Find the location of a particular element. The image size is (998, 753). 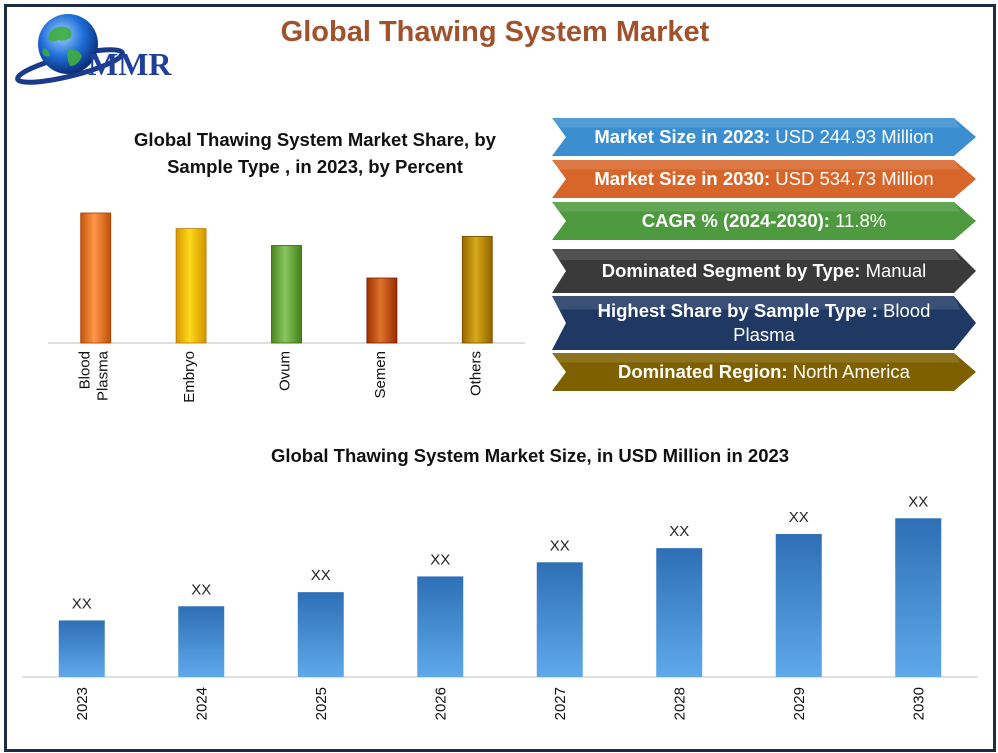

stat-card-label: Highest Share by Sample Type : is located at coordinates (737, 310).